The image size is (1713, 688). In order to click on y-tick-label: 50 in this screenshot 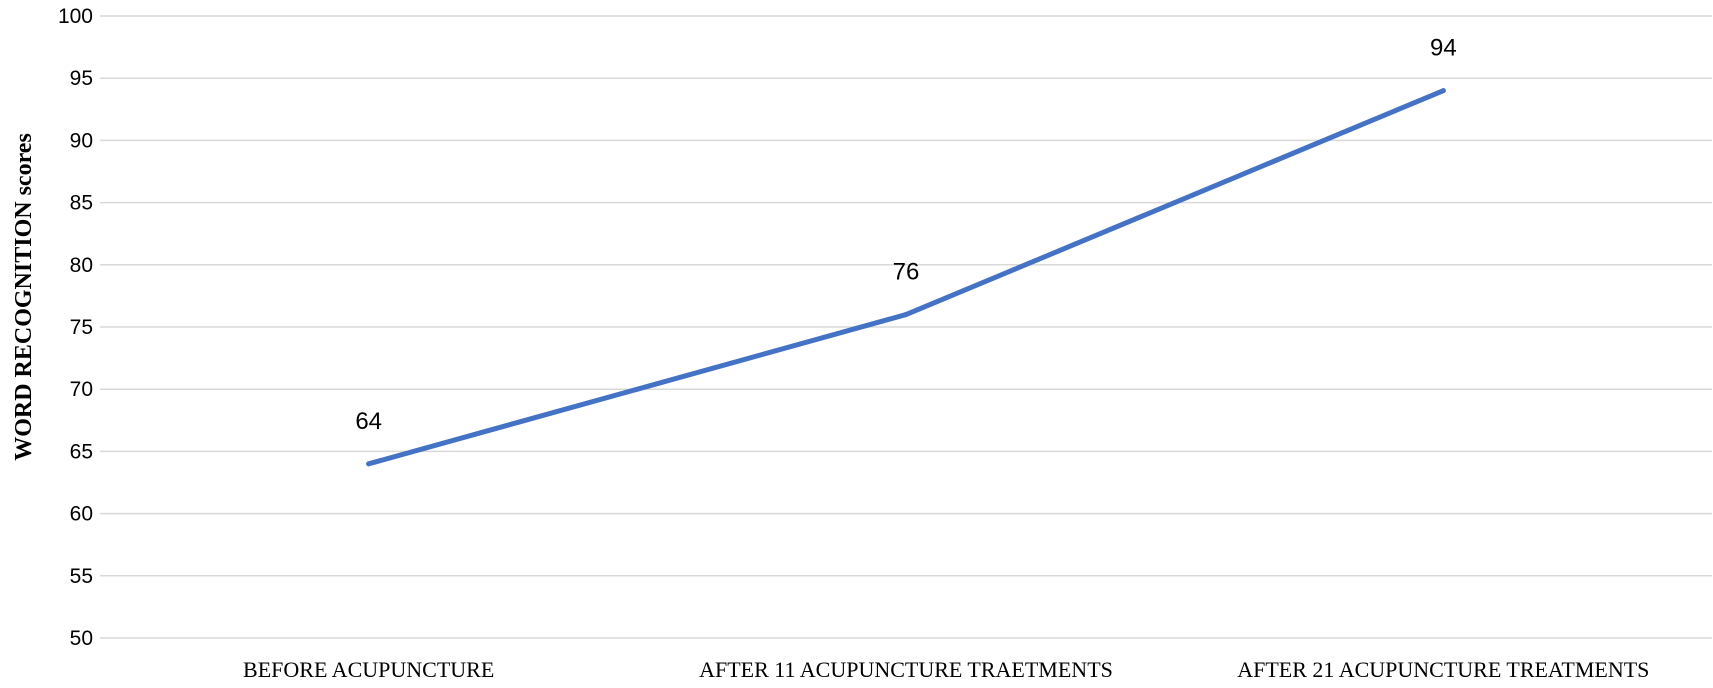, I will do `click(81, 638)`.